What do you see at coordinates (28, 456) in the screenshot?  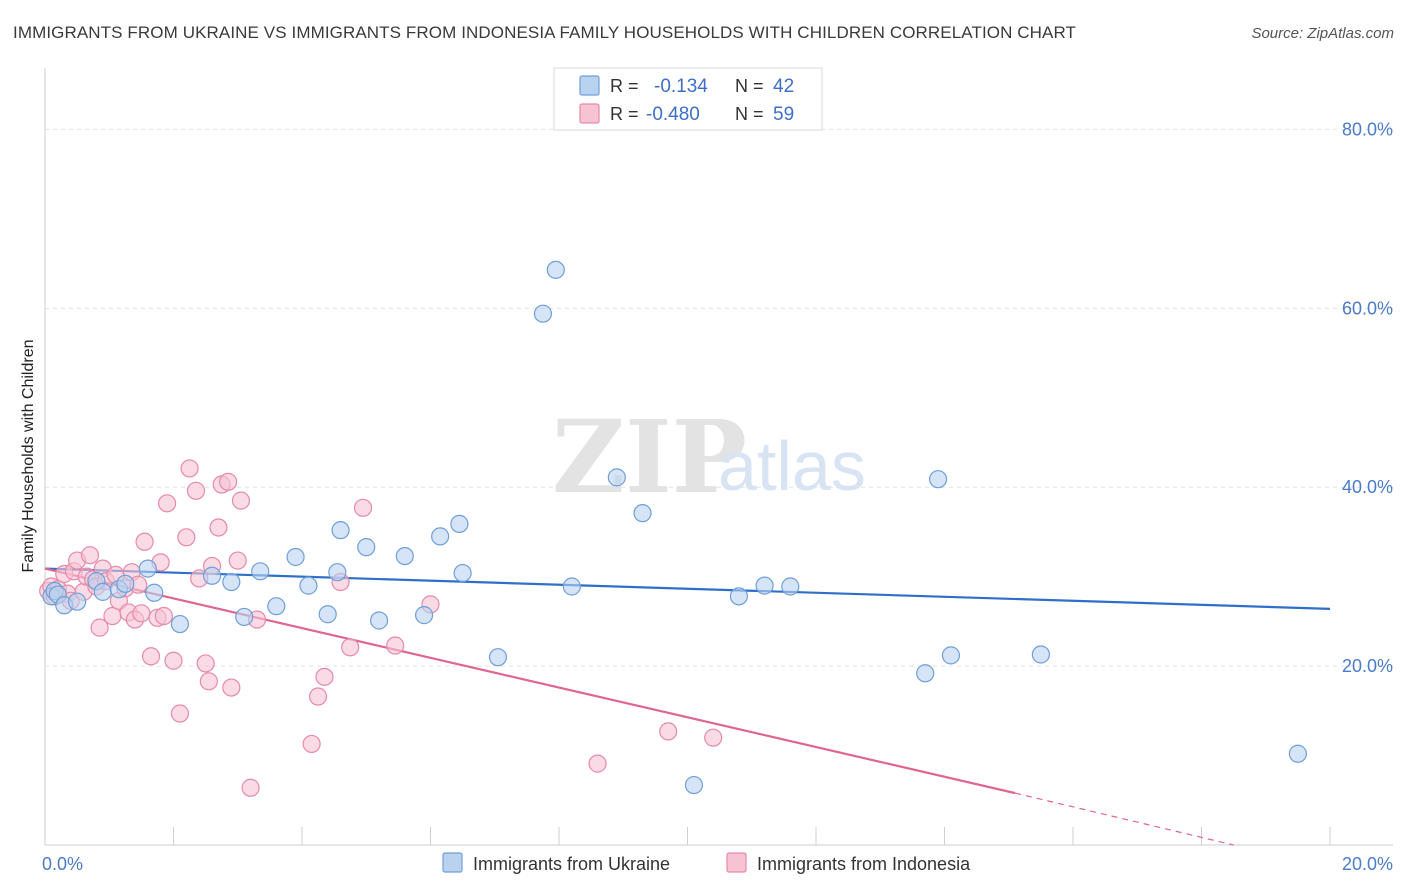 I see `y-axis-label: Family Households with Children` at bounding box center [28, 456].